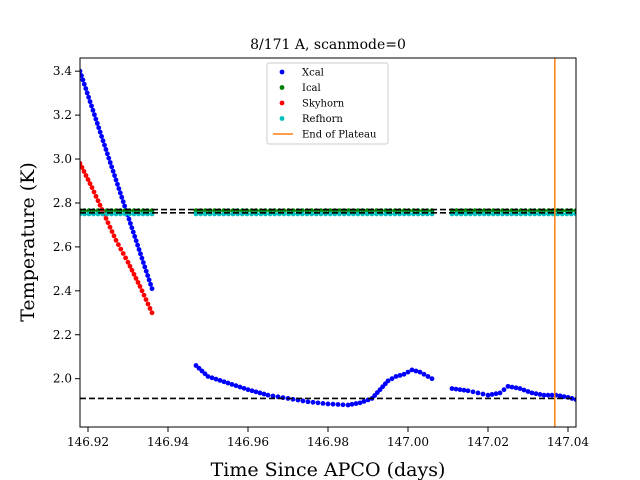 The height and width of the screenshot is (480, 640). Describe the element at coordinates (282, 87) in the screenshot. I see `legend-marker-ical` at that location.